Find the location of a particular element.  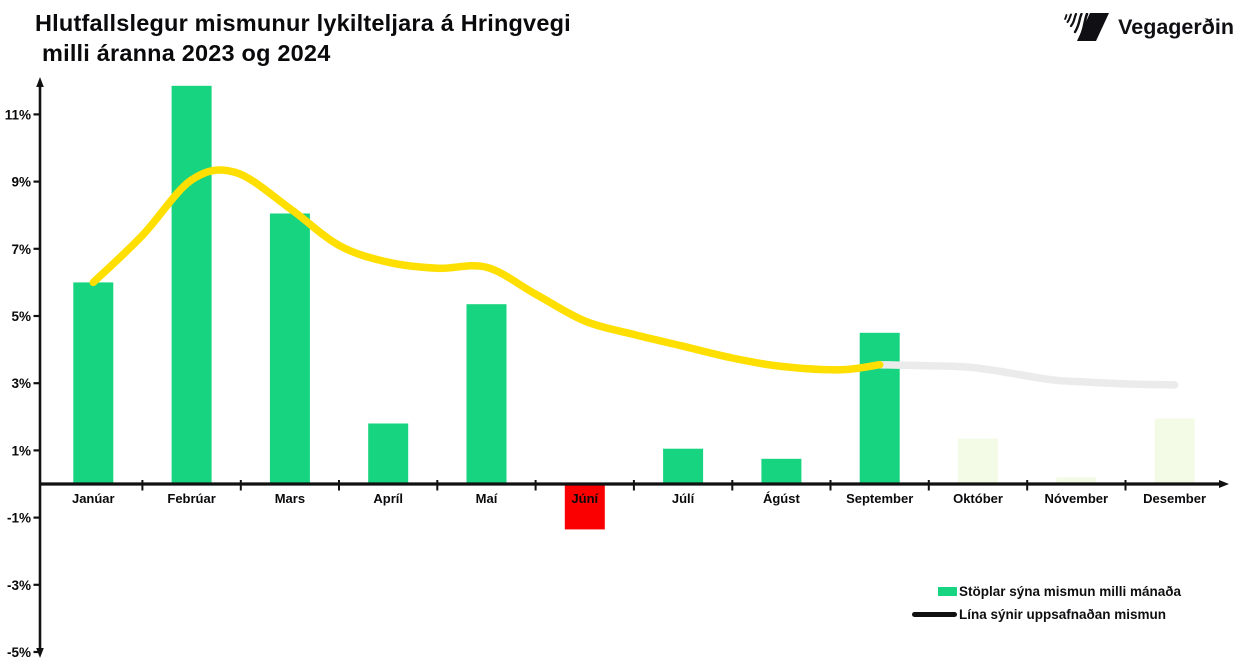

bar-September is located at coordinates (879, 408).